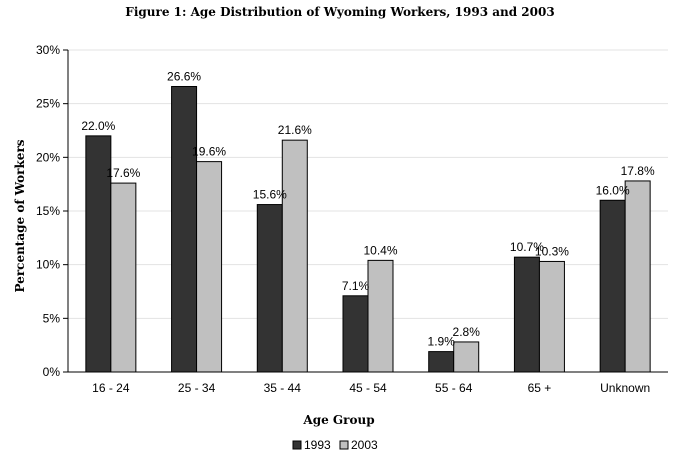 The width and height of the screenshot is (676, 466). I want to click on x-tick-label: 45 - 54, so click(368, 388).